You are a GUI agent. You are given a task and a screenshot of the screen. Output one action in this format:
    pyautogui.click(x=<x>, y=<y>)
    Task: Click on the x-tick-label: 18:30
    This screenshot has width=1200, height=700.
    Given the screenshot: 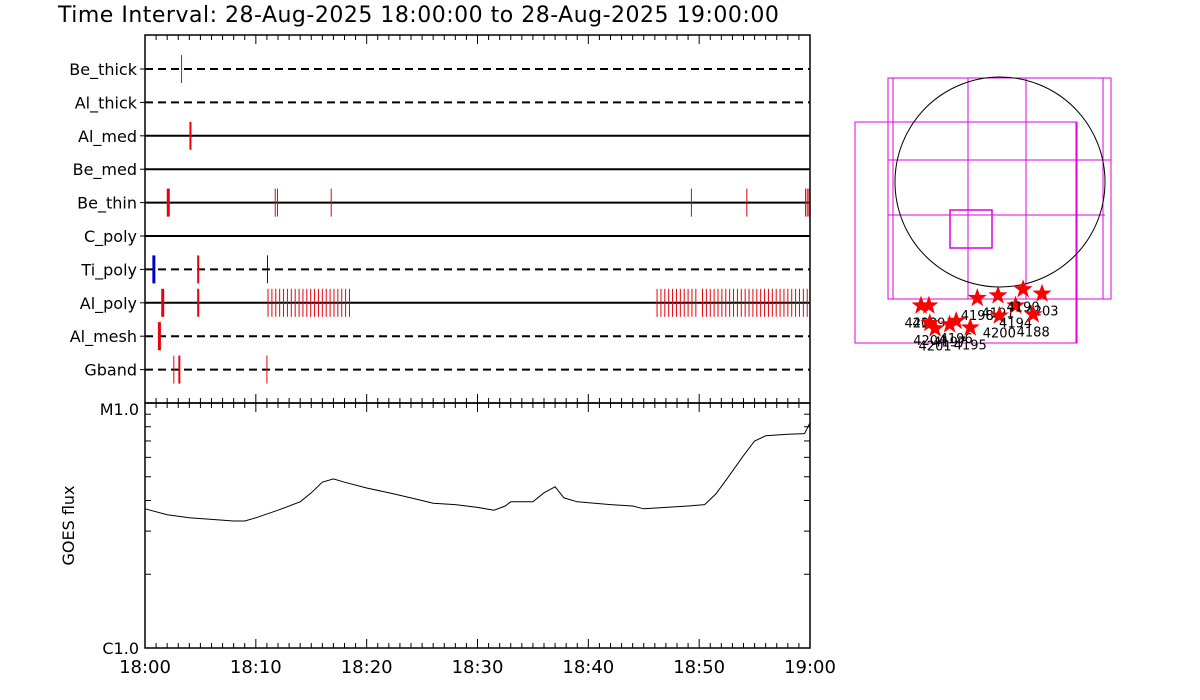 What is the action you would take?
    pyautogui.click(x=478, y=667)
    